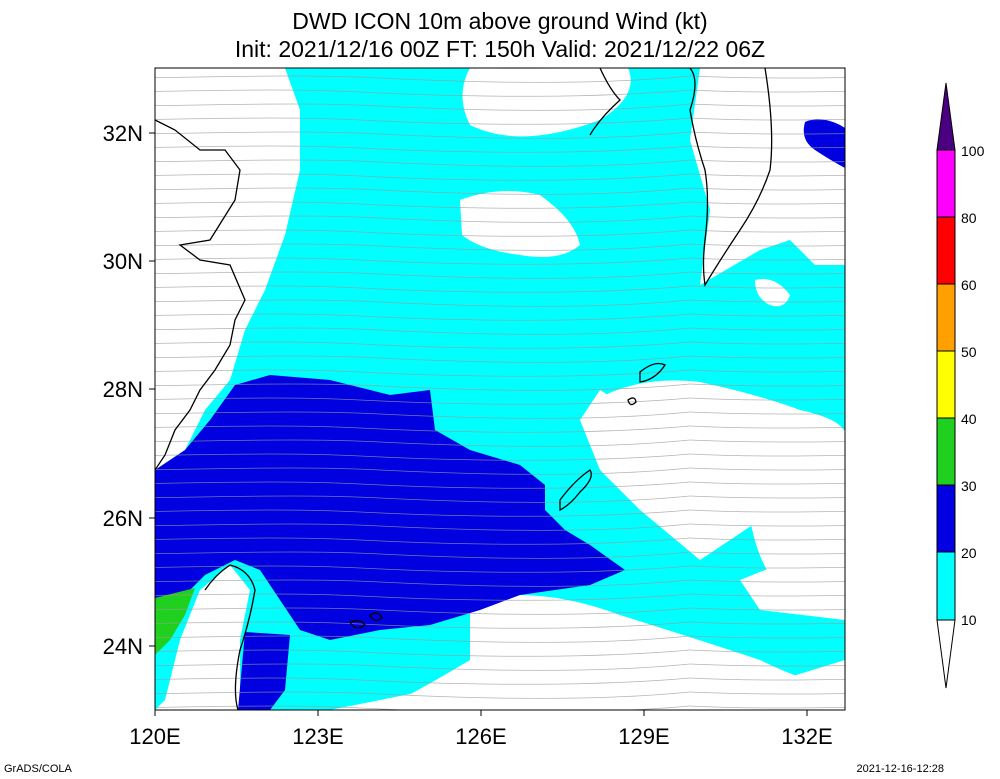 Image resolution: width=1000 pixels, height=779 pixels. Describe the element at coordinates (969, 419) in the screenshot. I see `colorbar-label: 40` at that location.